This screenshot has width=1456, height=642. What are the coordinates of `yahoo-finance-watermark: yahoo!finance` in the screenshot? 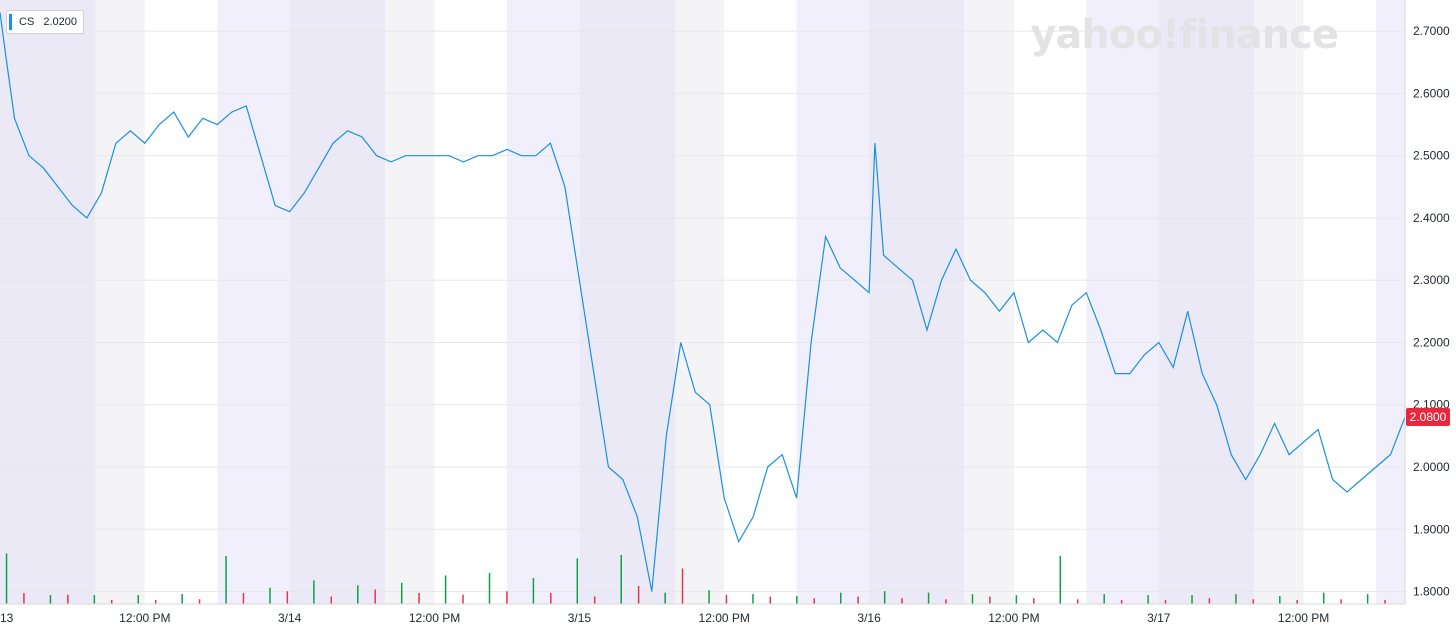 It's located at (1184, 35).